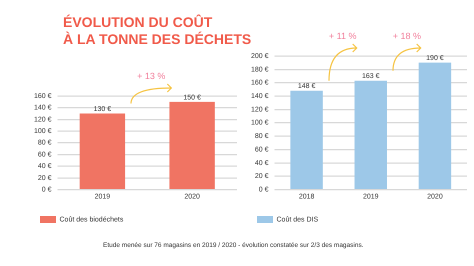 This screenshot has height=266, width=474. Describe the element at coordinates (151, 76) in the screenshot. I see `text: + 13 %` at that location.